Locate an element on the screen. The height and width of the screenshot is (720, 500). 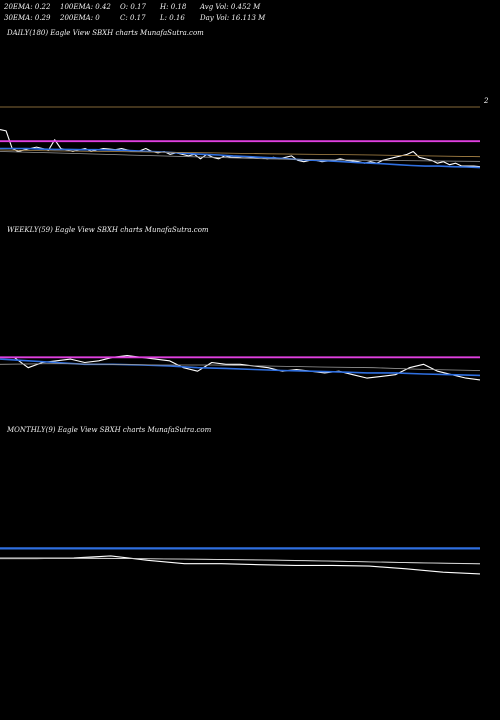
monthly-chart is located at coordinates (240, 561).